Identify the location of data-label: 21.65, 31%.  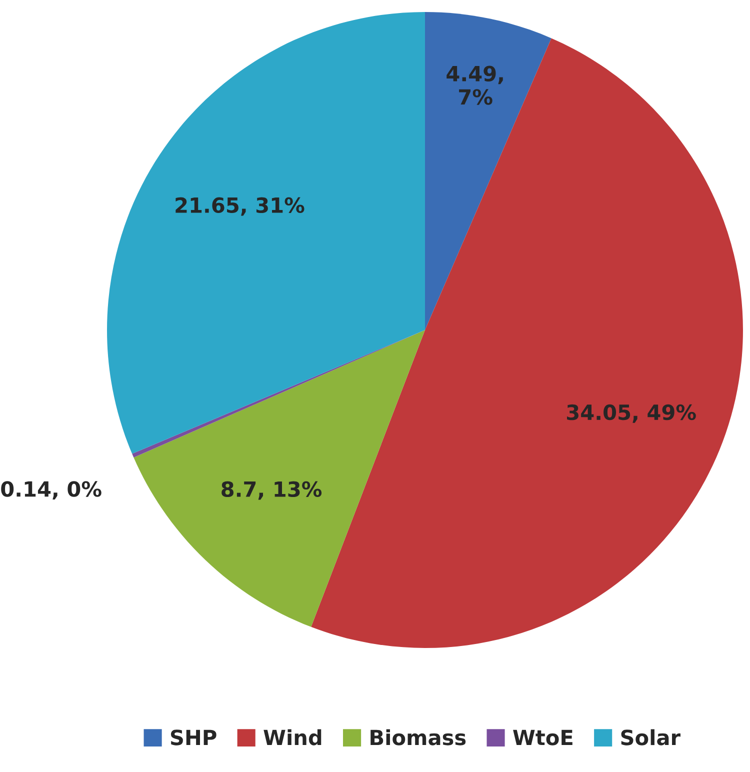
(240, 206).